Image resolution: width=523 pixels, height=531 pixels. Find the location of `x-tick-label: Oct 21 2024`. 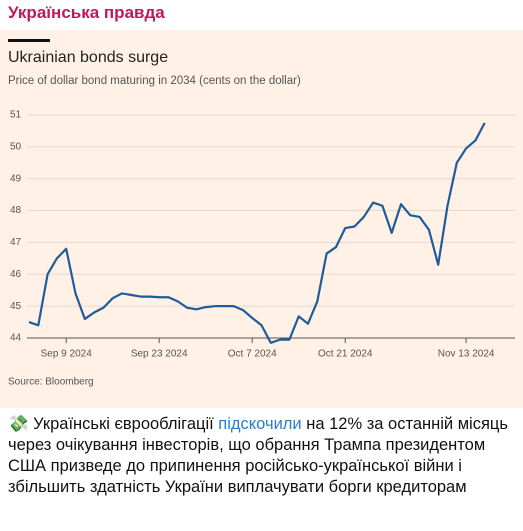

x-tick-label: Oct 21 2024 is located at coordinates (345, 354).